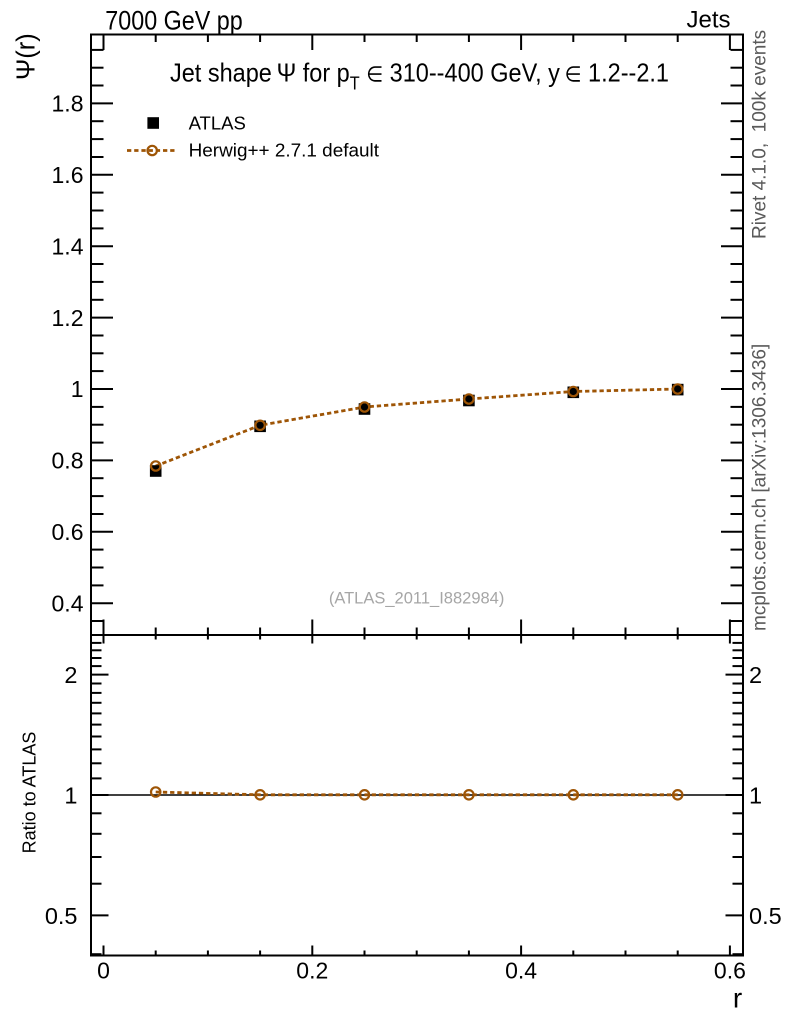  What do you see at coordinates (68, 175) in the screenshot?
I see `svg-text: 1.6` at bounding box center [68, 175].